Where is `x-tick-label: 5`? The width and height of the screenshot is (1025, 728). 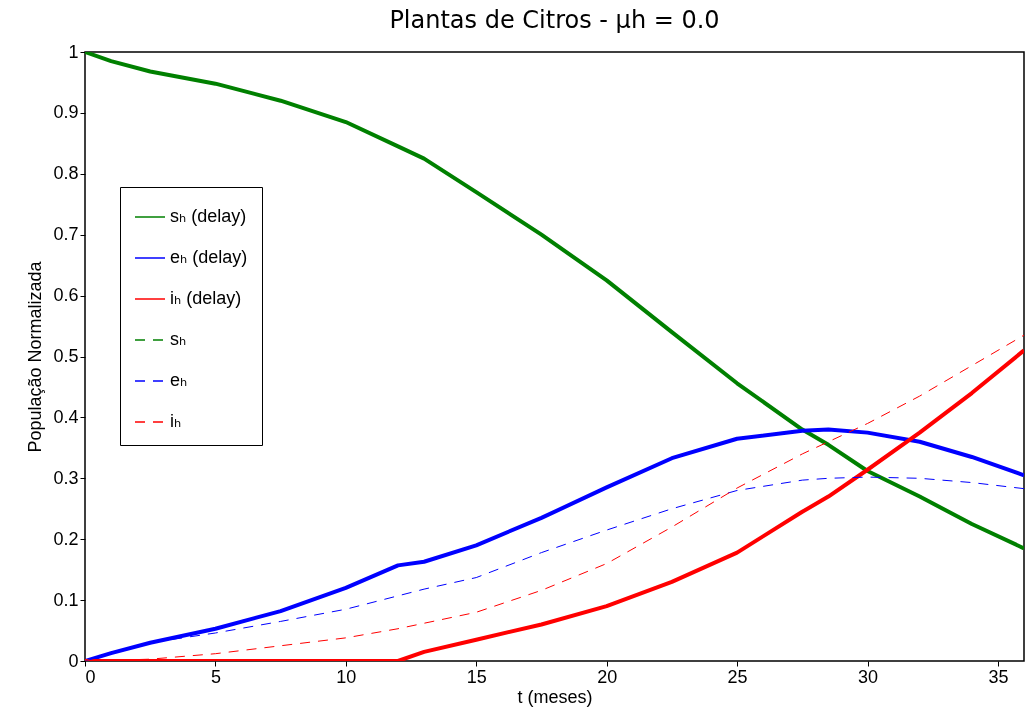
x-tick-label: 5 is located at coordinates (215, 676).